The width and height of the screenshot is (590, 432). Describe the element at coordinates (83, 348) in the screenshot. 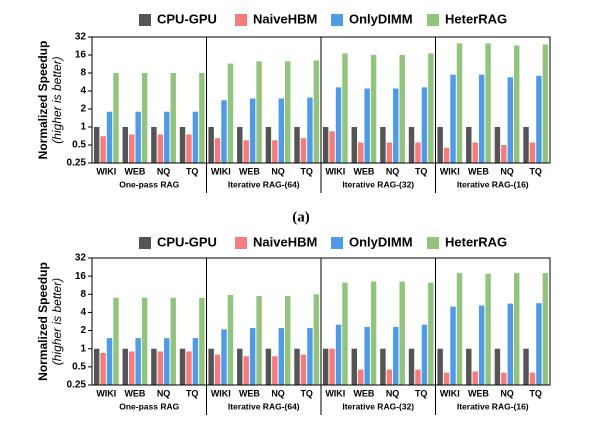

I see `y-tick-label: 1` at that location.